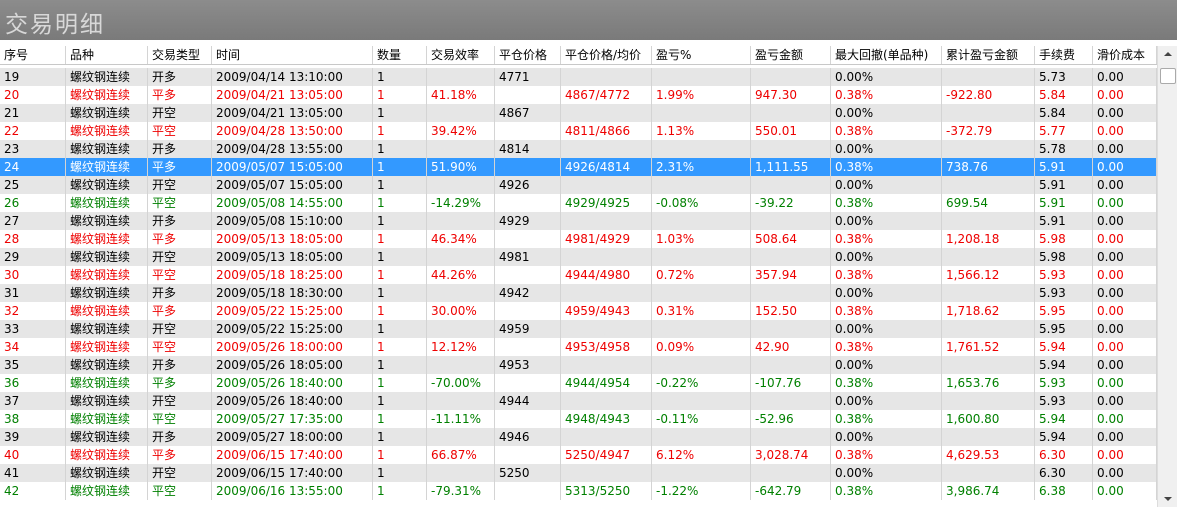  Describe the element at coordinates (107, 55) in the screenshot. I see `column-header: 品种` at that location.